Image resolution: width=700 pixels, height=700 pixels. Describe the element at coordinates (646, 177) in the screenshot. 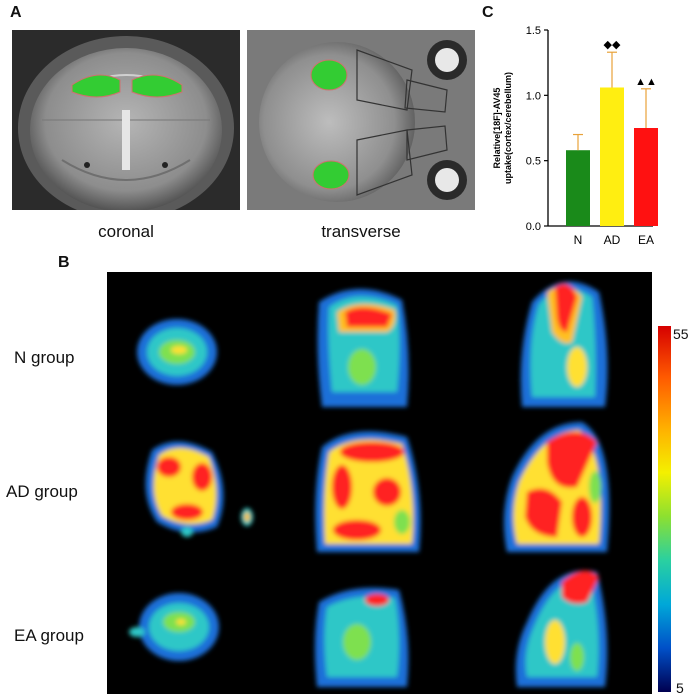

I see `bar-ea` at that location.